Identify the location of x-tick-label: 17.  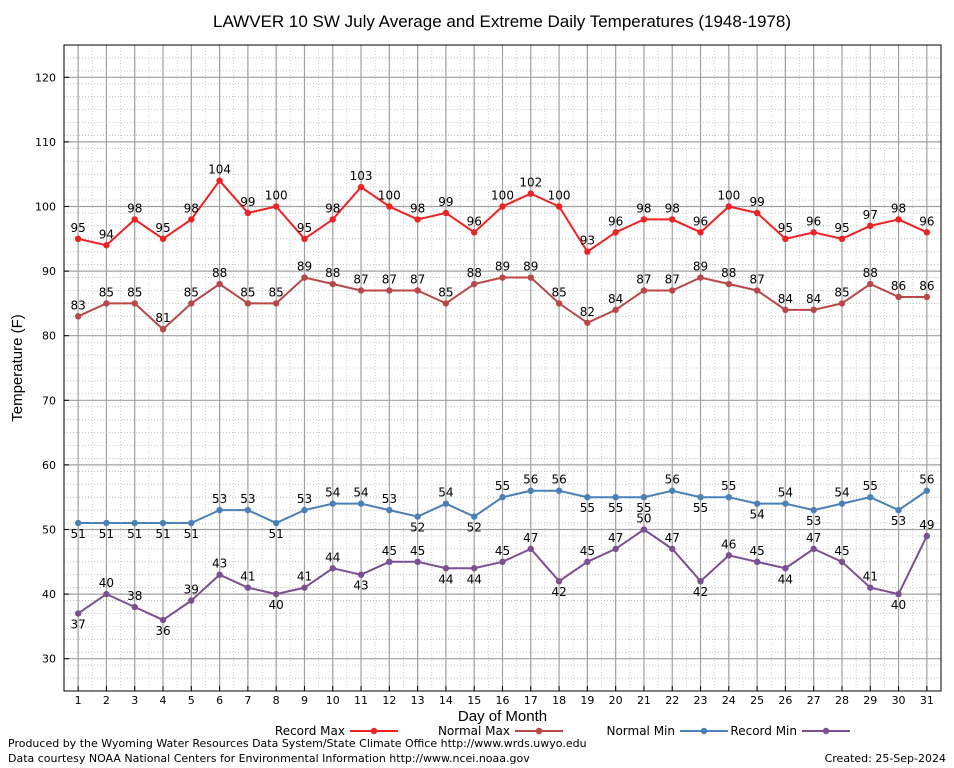
(531, 700).